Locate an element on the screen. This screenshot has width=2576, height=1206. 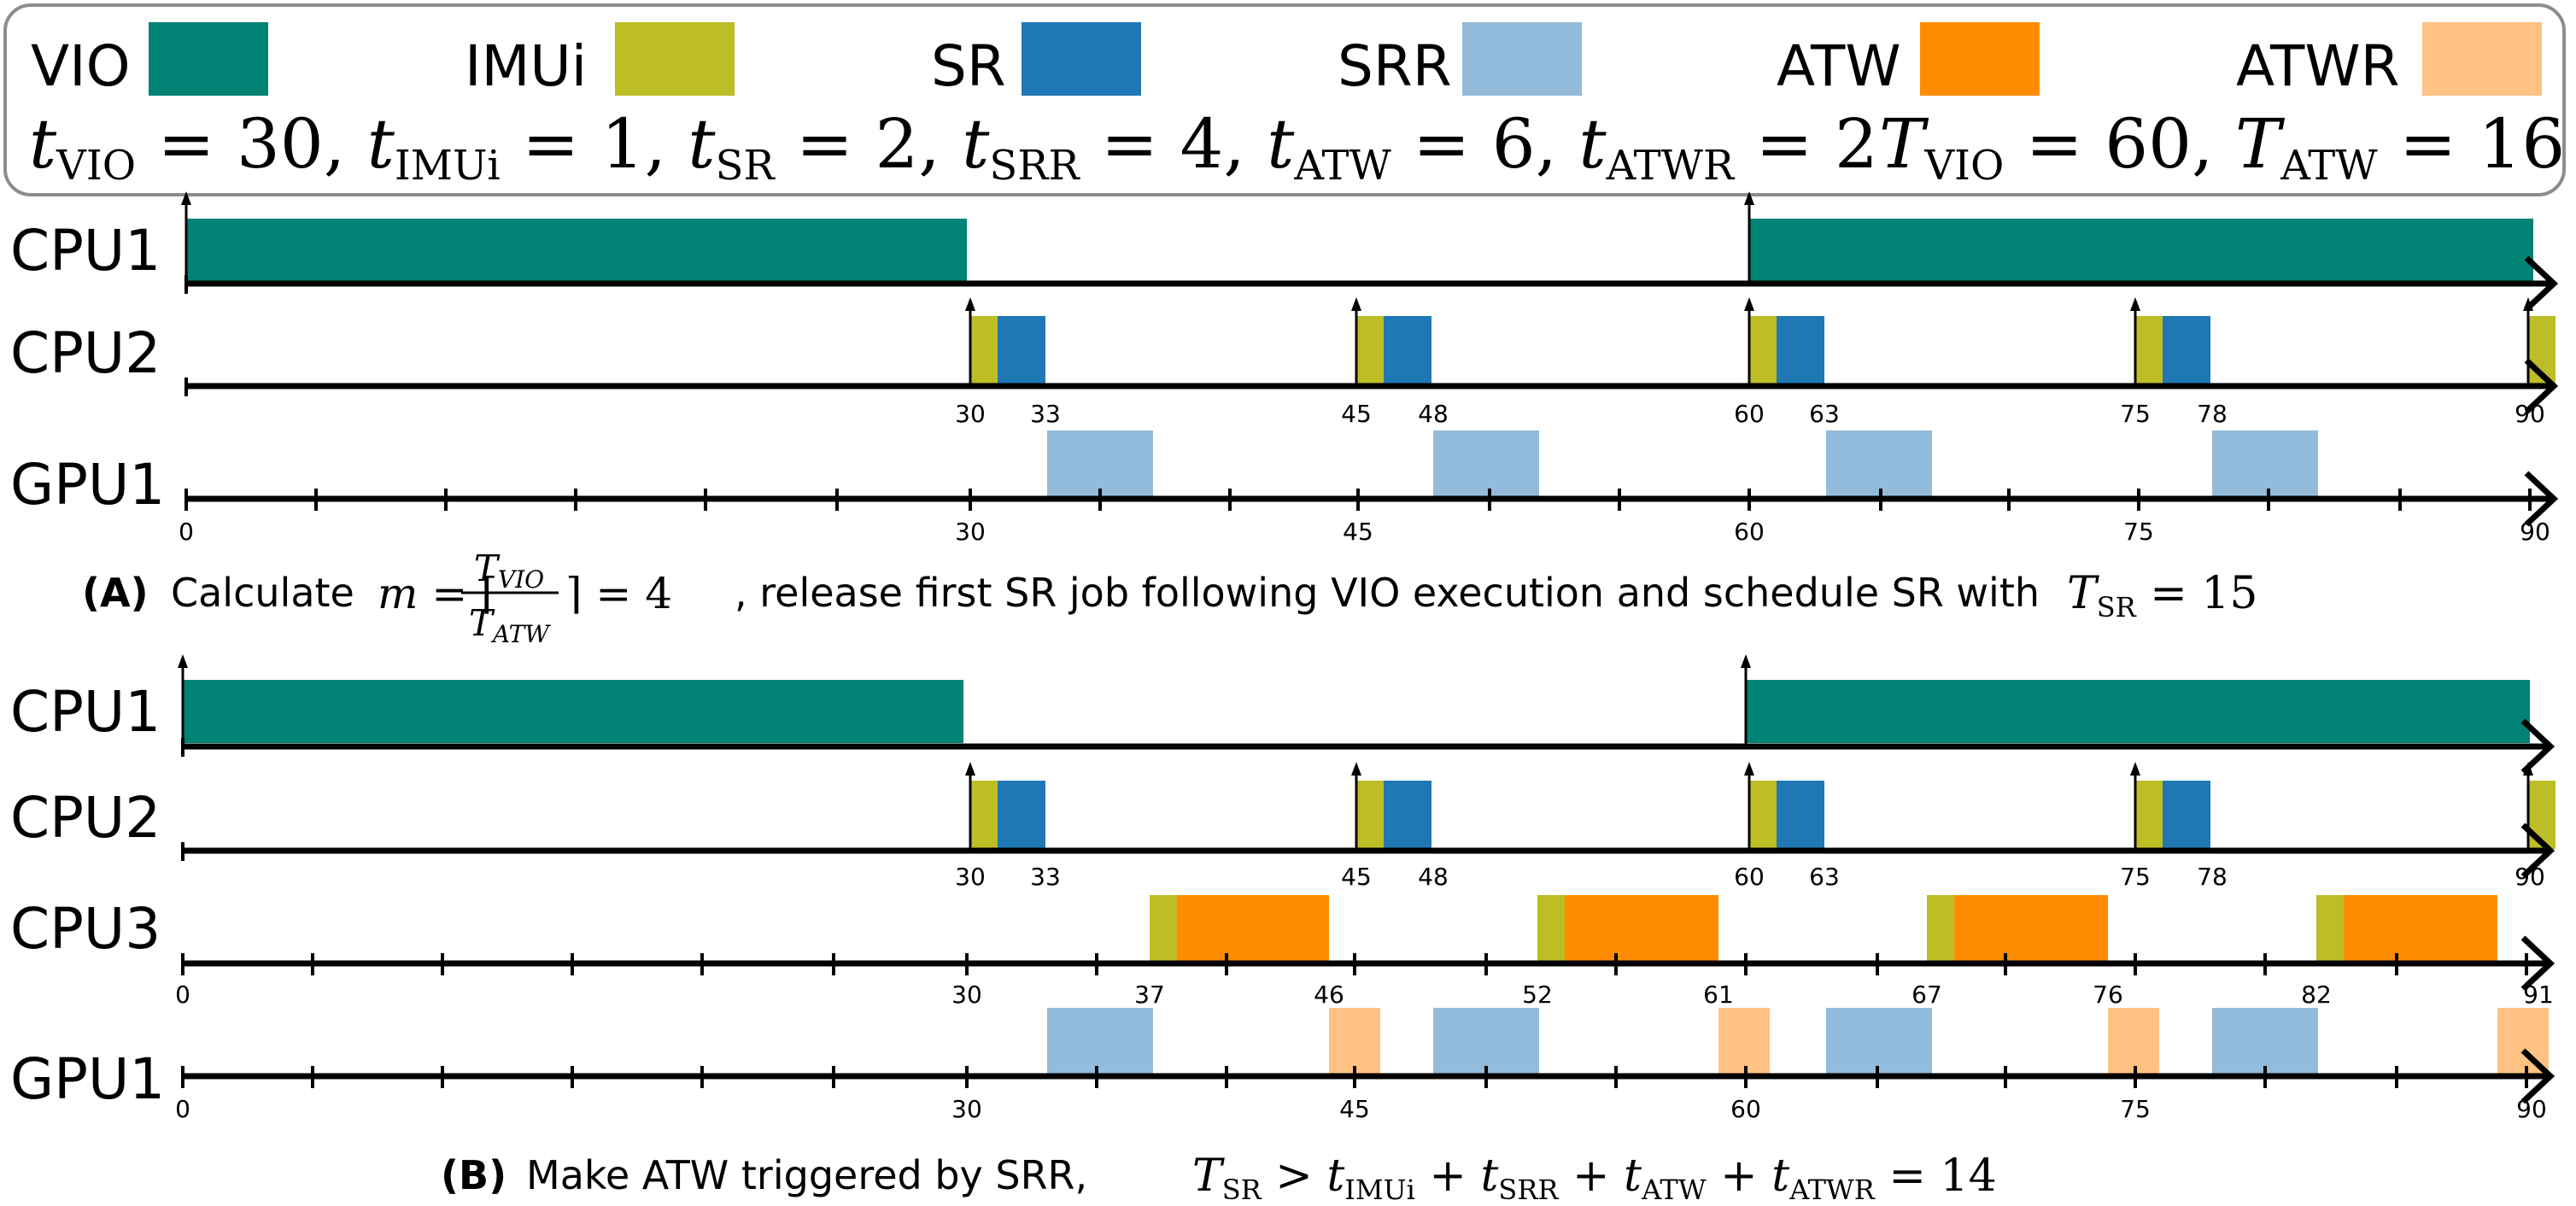
panel-a-gpu1-arrow is located at coordinates (2541, 499).